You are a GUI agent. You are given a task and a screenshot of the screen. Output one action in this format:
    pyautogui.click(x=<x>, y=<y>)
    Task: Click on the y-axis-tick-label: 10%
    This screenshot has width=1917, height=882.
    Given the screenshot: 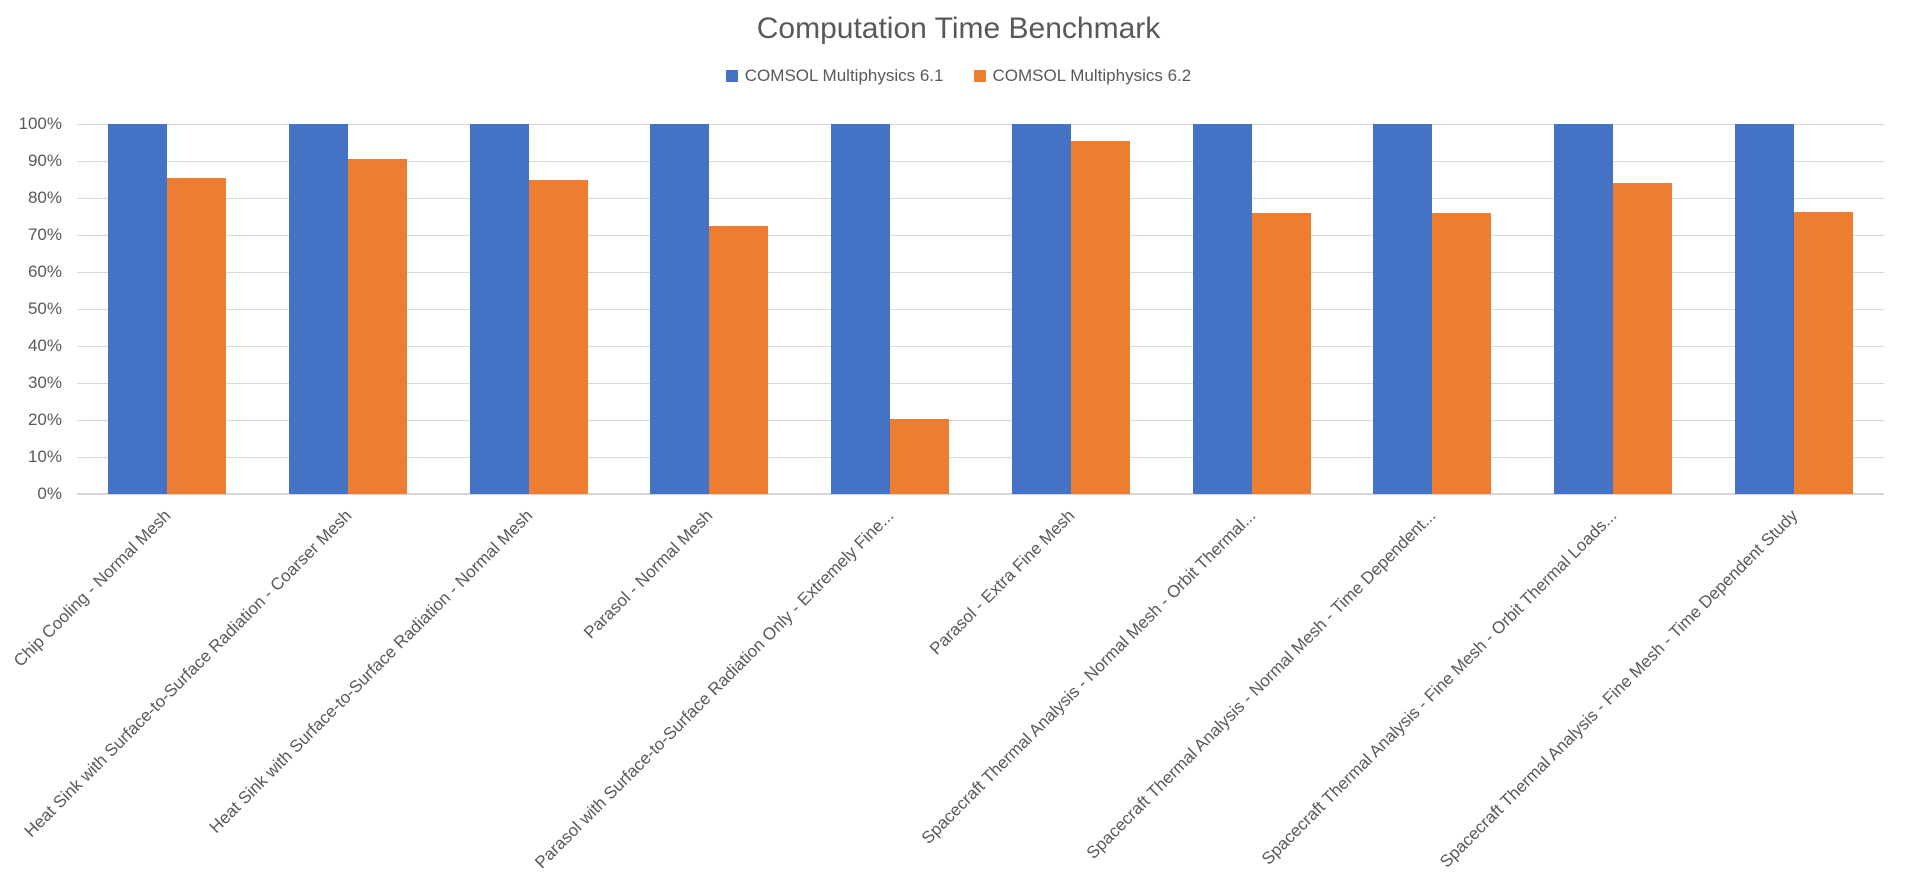 What is the action you would take?
    pyautogui.click(x=44, y=456)
    